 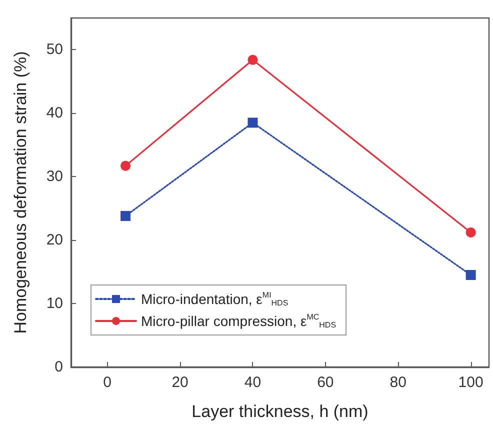 What do you see at coordinates (54, 303) in the screenshot?
I see `y-tick-label: 10` at bounding box center [54, 303].